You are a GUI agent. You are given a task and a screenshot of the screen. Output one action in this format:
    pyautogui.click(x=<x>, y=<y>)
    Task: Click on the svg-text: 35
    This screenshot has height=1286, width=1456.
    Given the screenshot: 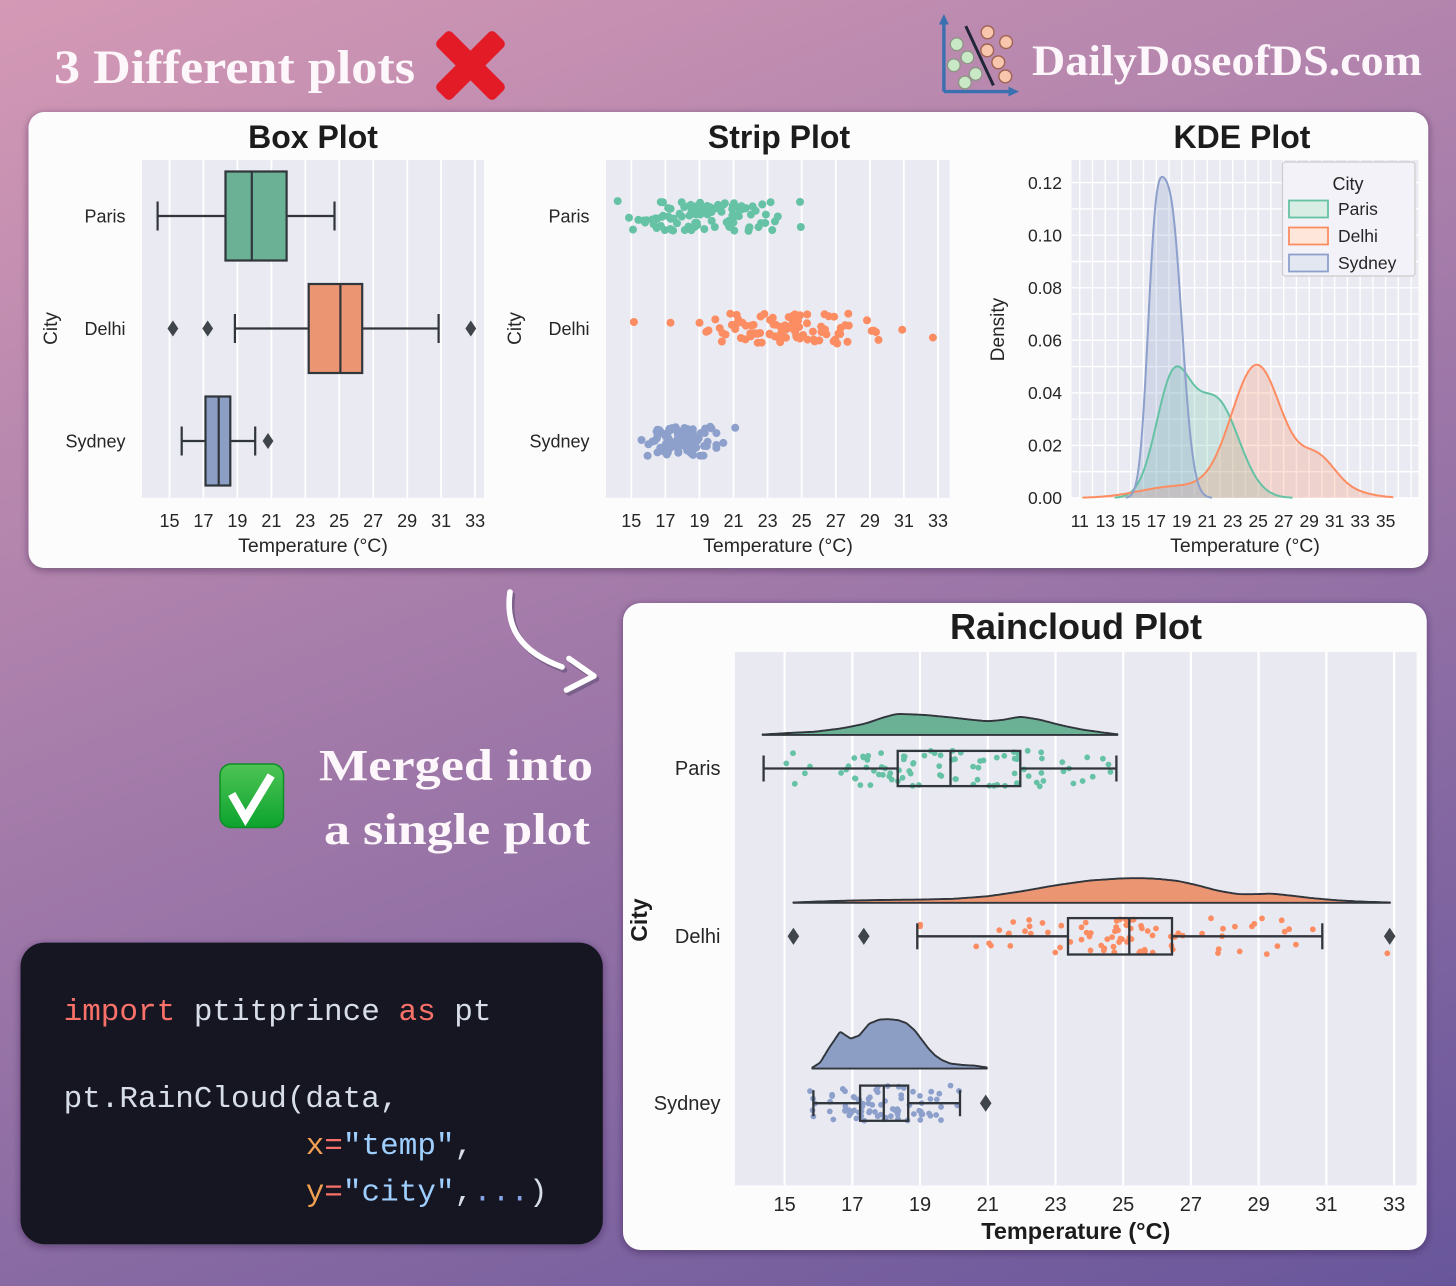 What is the action you would take?
    pyautogui.click(x=1385, y=521)
    